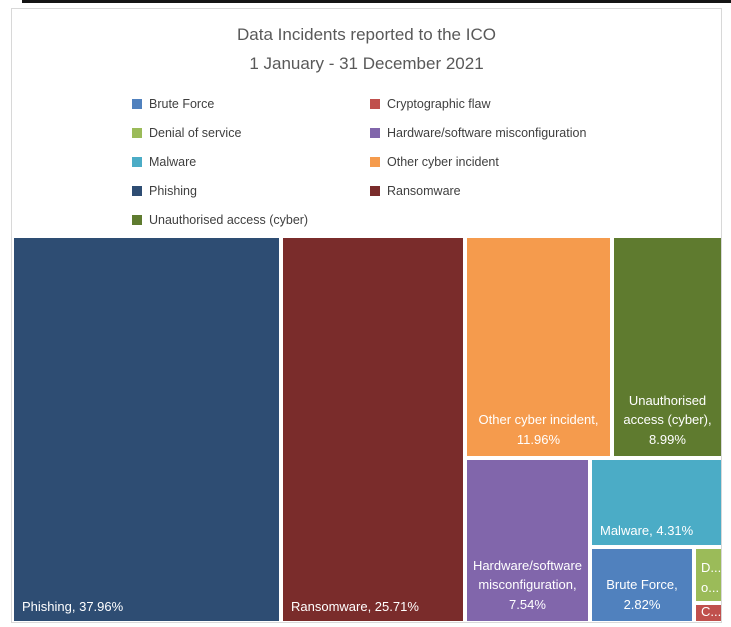  Describe the element at coordinates (137, 190) in the screenshot. I see `legend-swatch-phishing` at that location.